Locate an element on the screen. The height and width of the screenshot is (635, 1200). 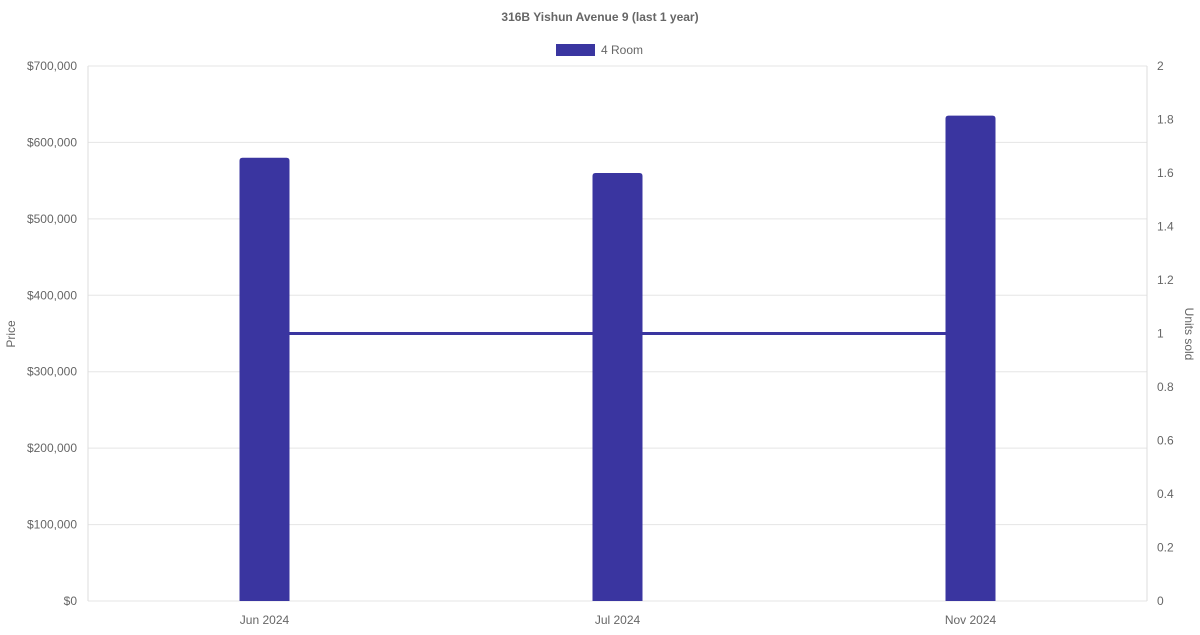
y2-tick-label: 1.4 is located at coordinates (1165, 227).